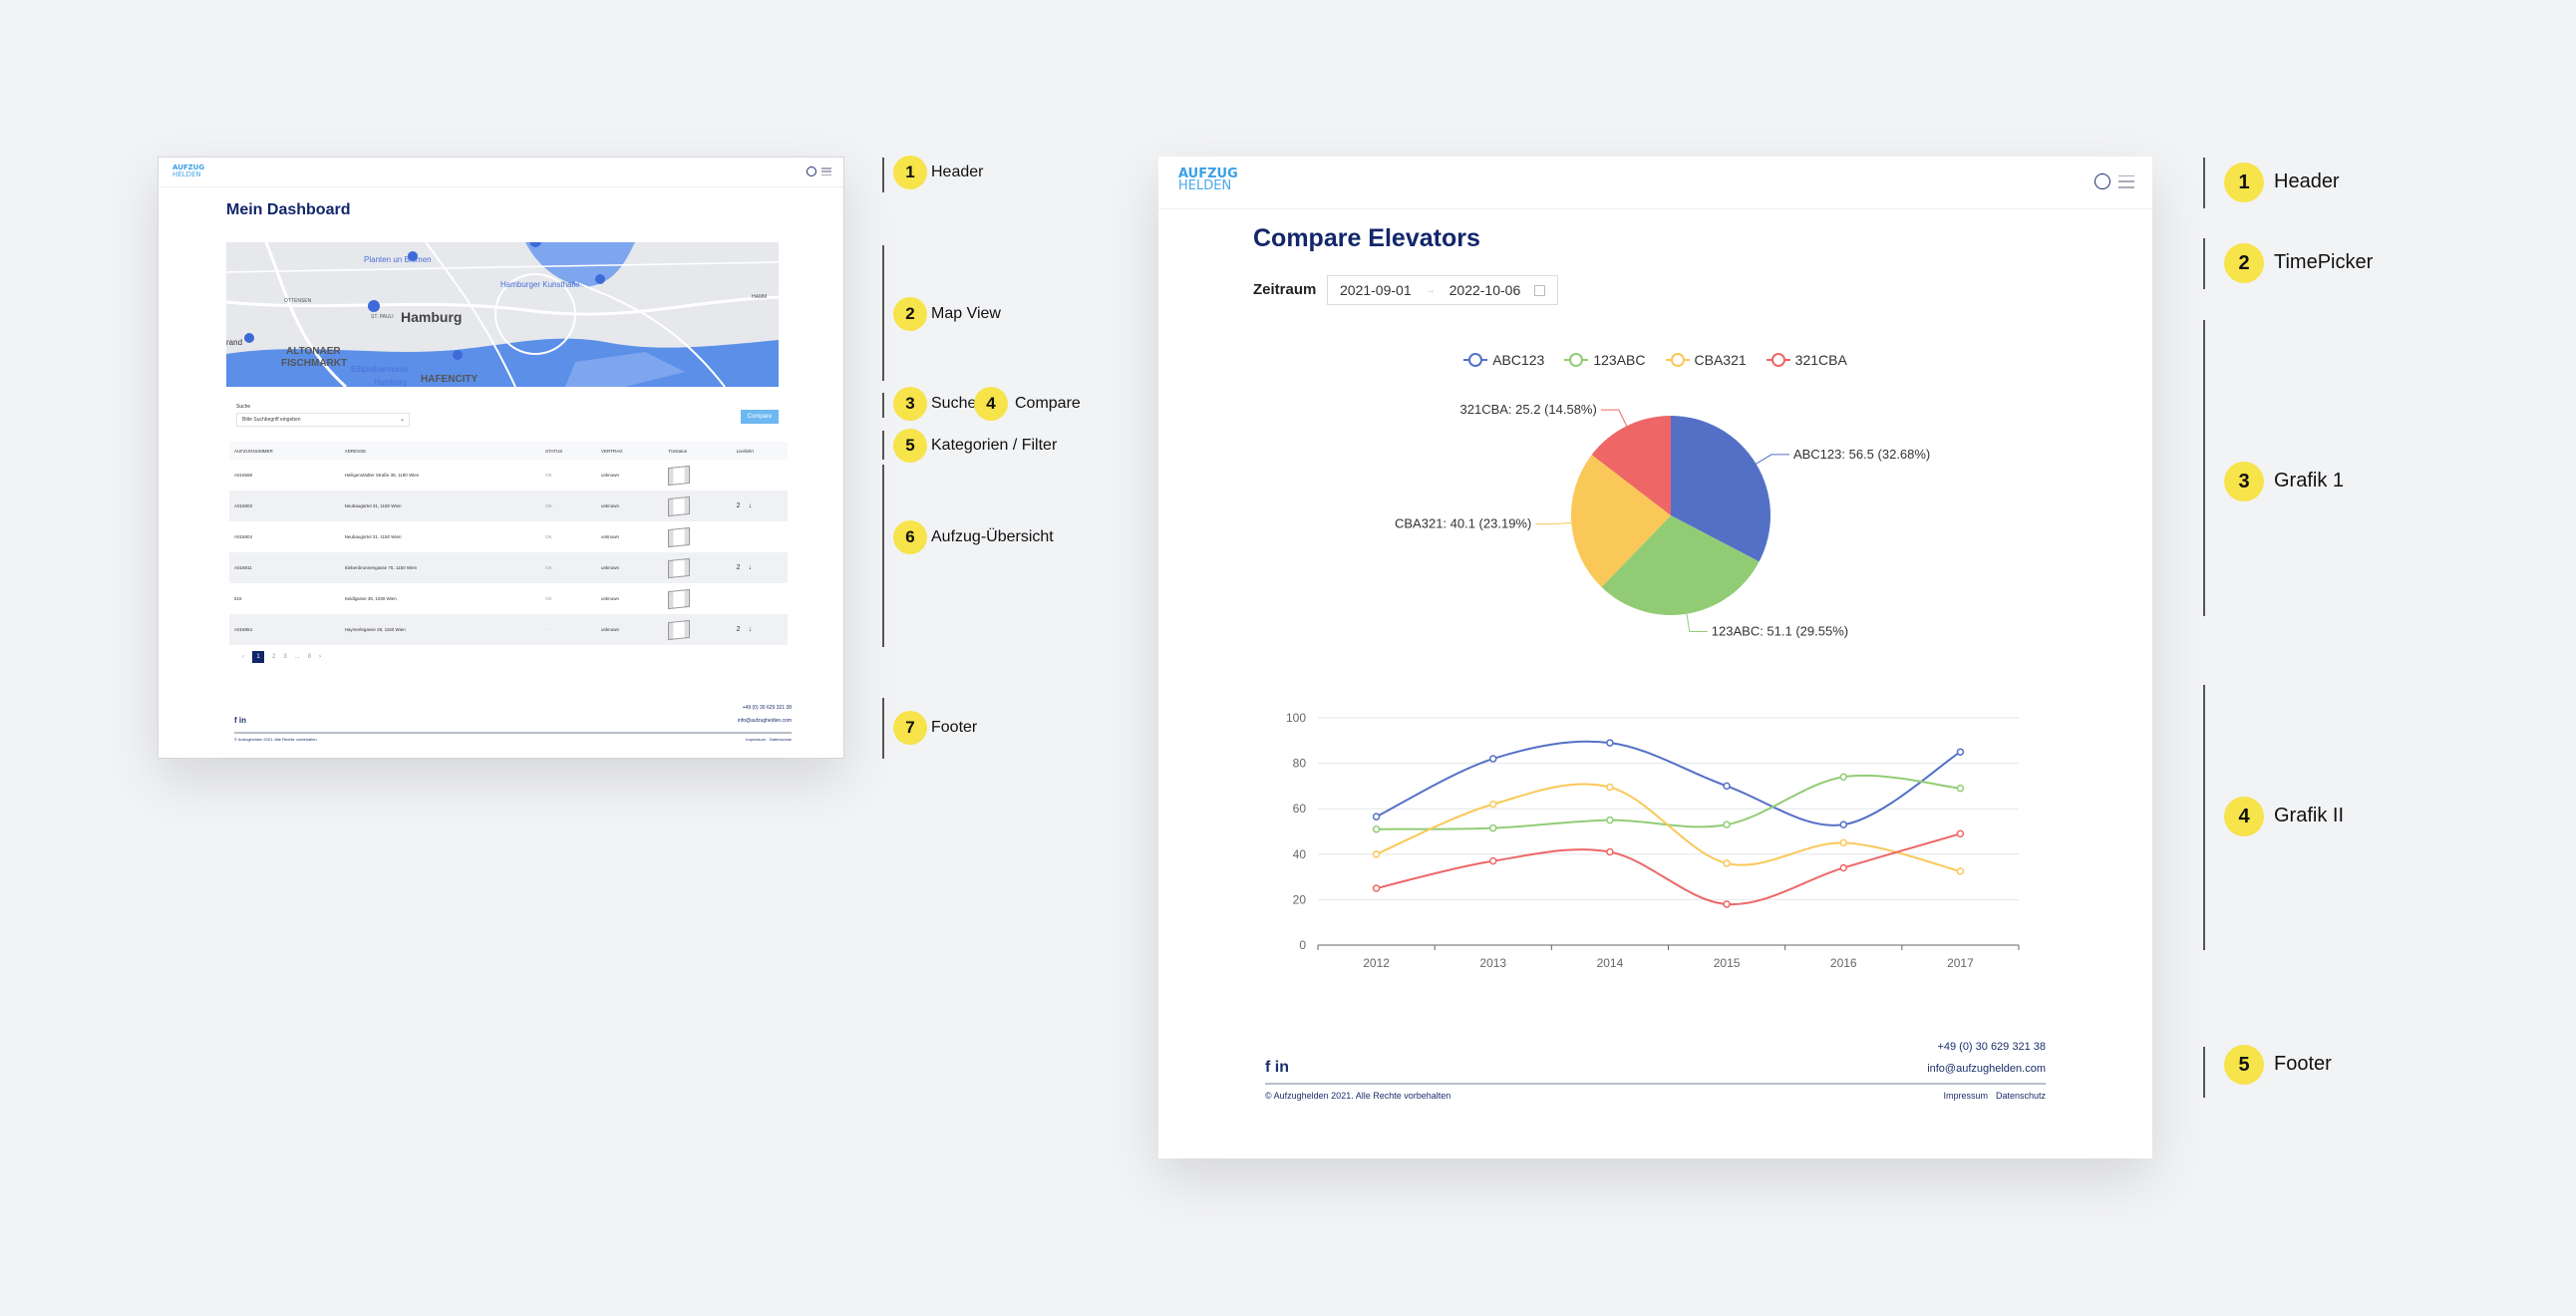 The image size is (2576, 1316). Describe the element at coordinates (243, 657) in the screenshot. I see `prev-page-button: ‹` at that location.